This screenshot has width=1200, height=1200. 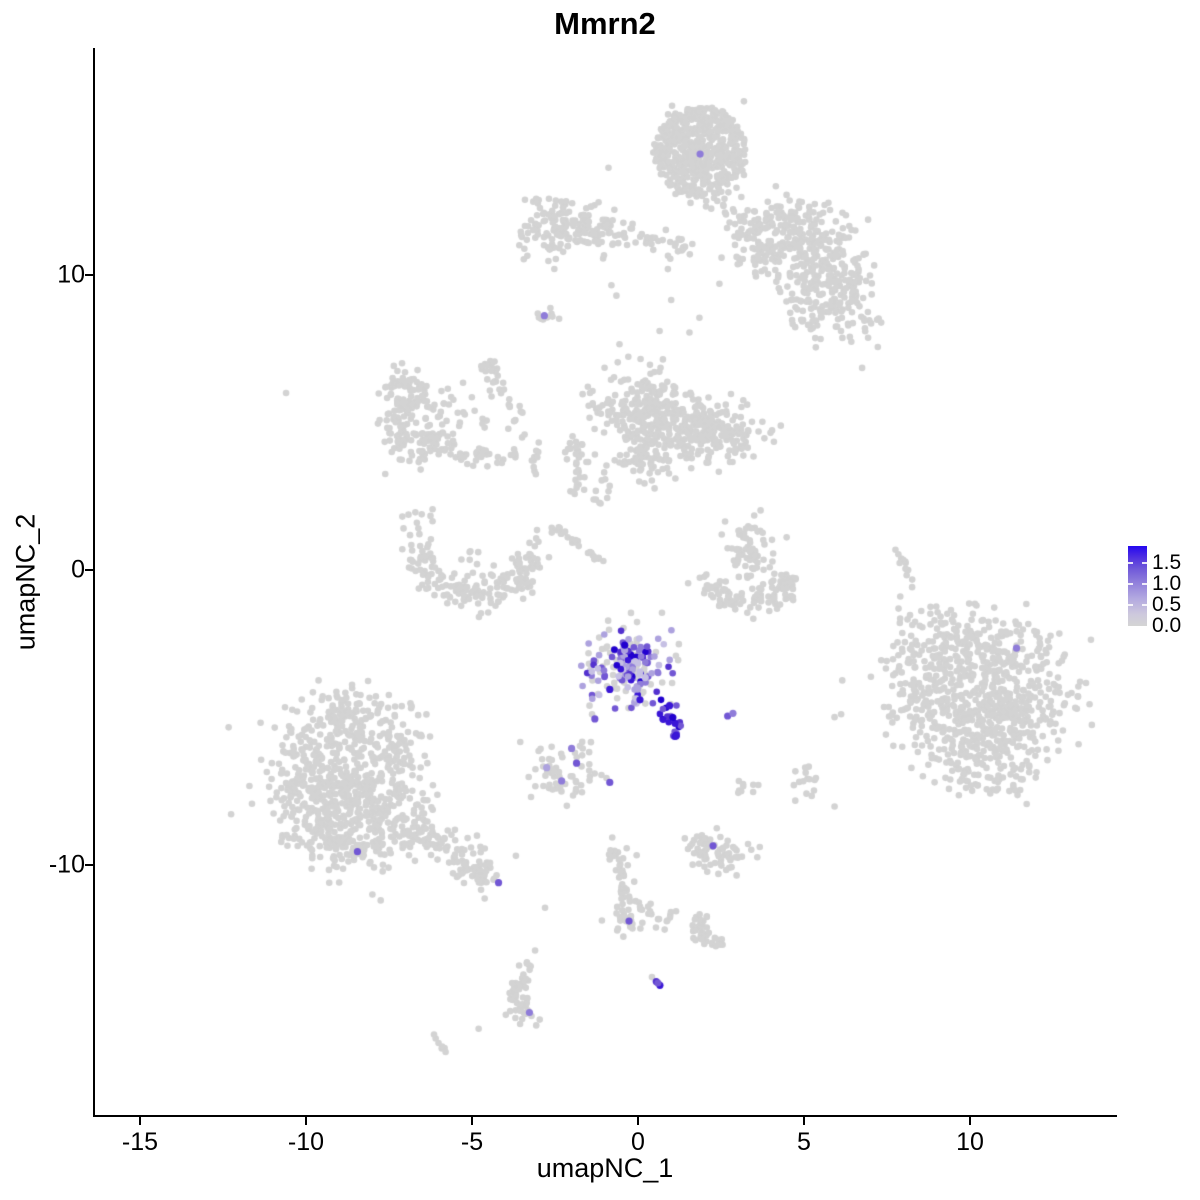 What do you see at coordinates (25, 582) in the screenshot?
I see `y-axis-title: umapNC_2` at bounding box center [25, 582].